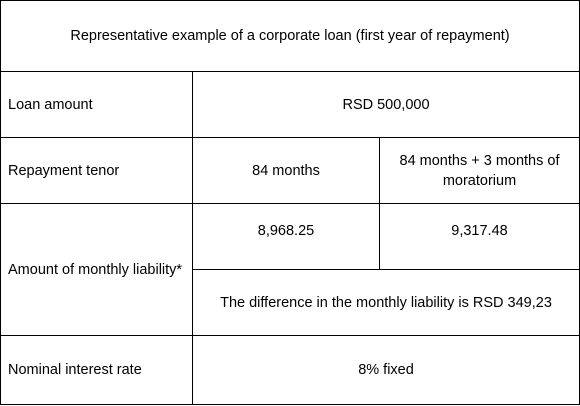 Image resolution: width=580 pixels, height=406 pixels. I want to click on interest-rate-value: 8% fixed, so click(386, 370).